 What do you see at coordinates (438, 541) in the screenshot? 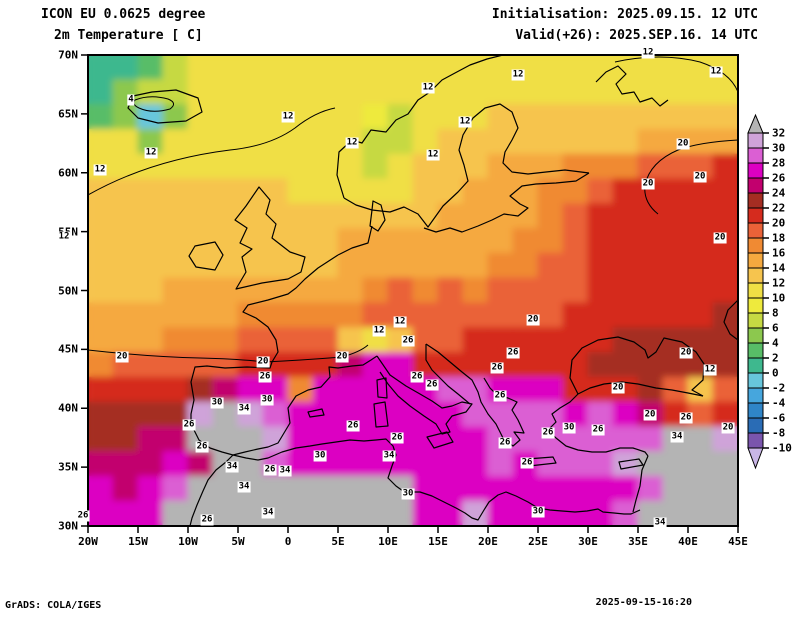
I see `lon-label: 15E` at bounding box center [438, 541].